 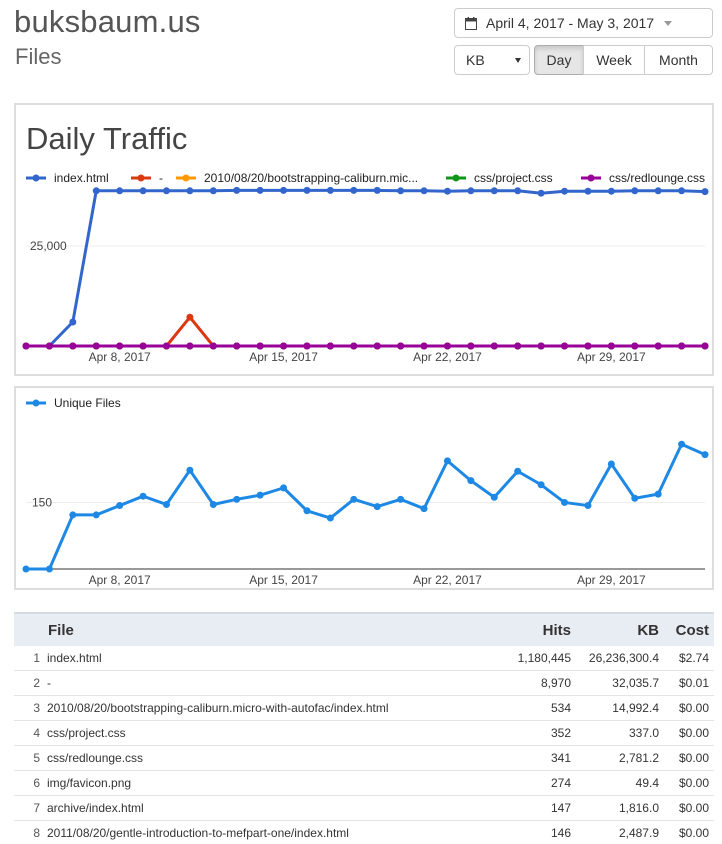 What do you see at coordinates (29, 659) in the screenshot?
I see `row-index: 1` at bounding box center [29, 659].